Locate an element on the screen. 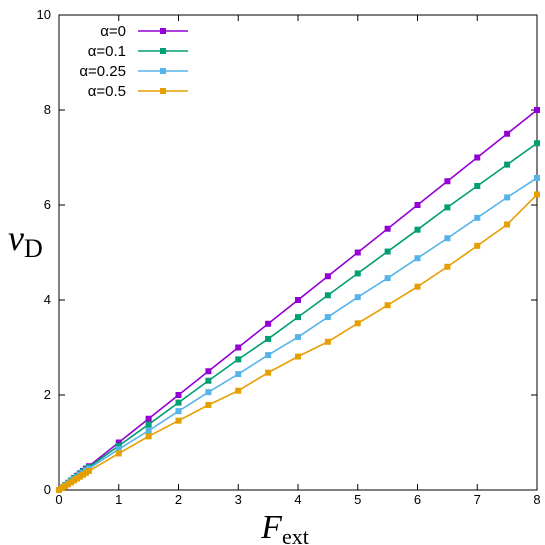 Image resolution: width=545 pixels, height=545 pixels. y-tick-label: 10 is located at coordinates (44, 14).